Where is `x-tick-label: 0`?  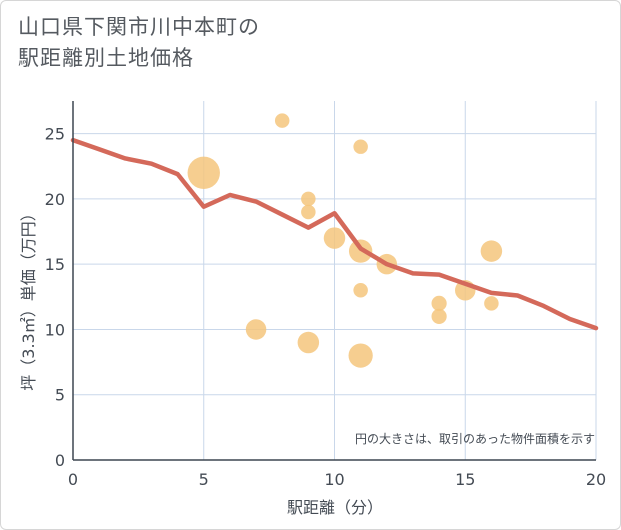
x-tick-label: 0 is located at coordinates (73, 479).